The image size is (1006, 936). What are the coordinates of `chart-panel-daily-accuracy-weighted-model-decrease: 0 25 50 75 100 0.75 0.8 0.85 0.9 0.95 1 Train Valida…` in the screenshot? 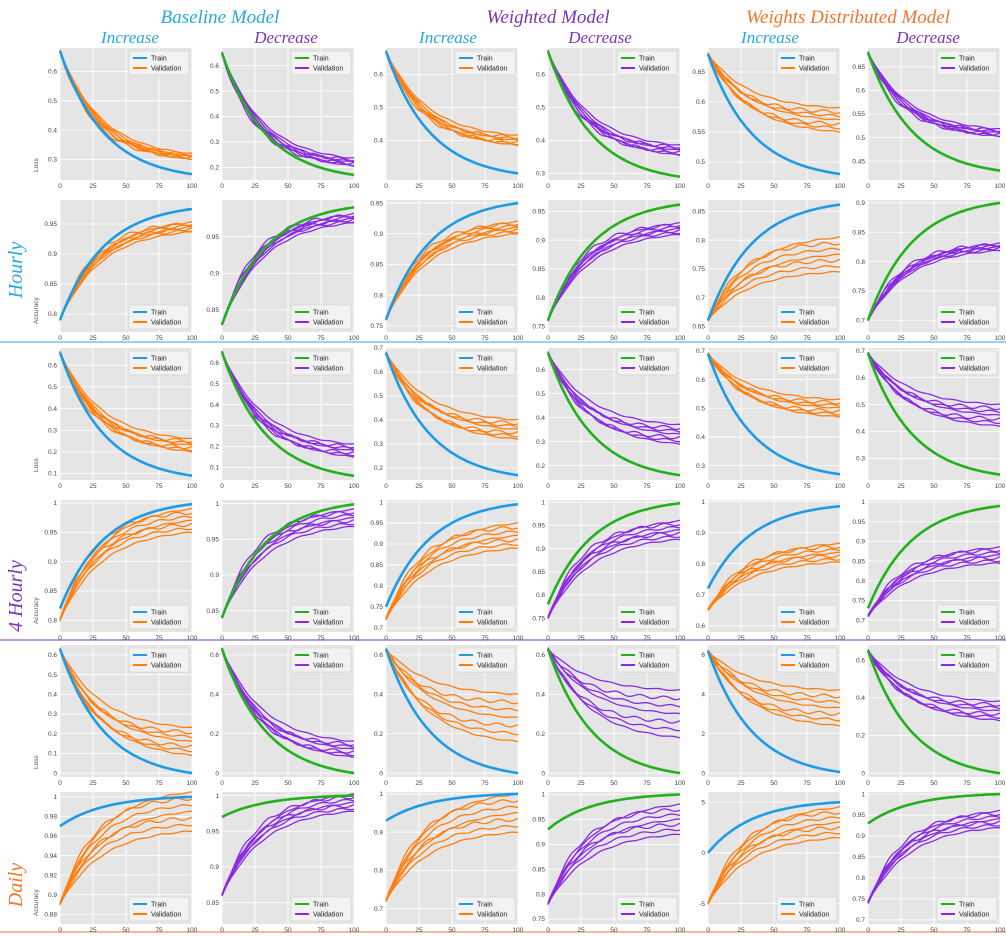 It's located at (608, 863).